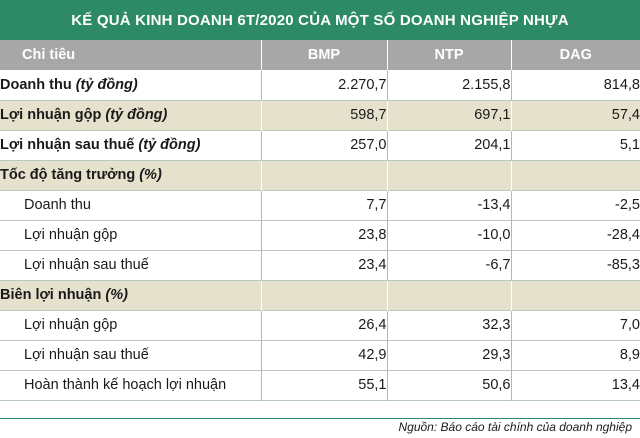 This screenshot has height=438, width=640. I want to click on cell-dag: 5,1, so click(575, 145).